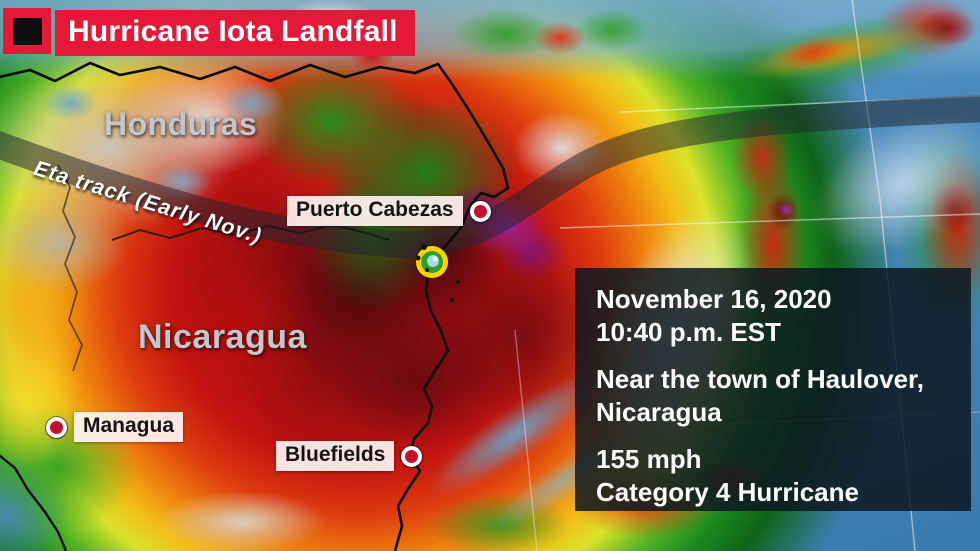  I want to click on region-label-honduras: Honduras, so click(181, 124).